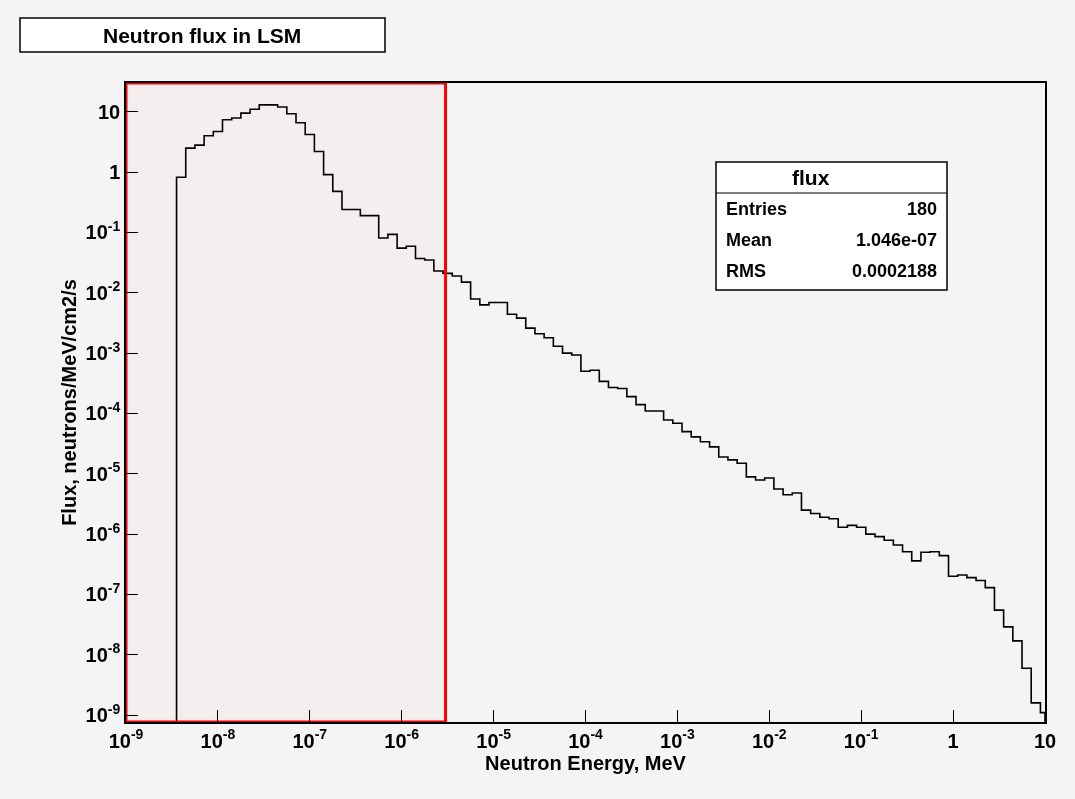  Describe the element at coordinates (103, 351) in the screenshot. I see `y-tick-label: 10$^{-3}$` at that location.